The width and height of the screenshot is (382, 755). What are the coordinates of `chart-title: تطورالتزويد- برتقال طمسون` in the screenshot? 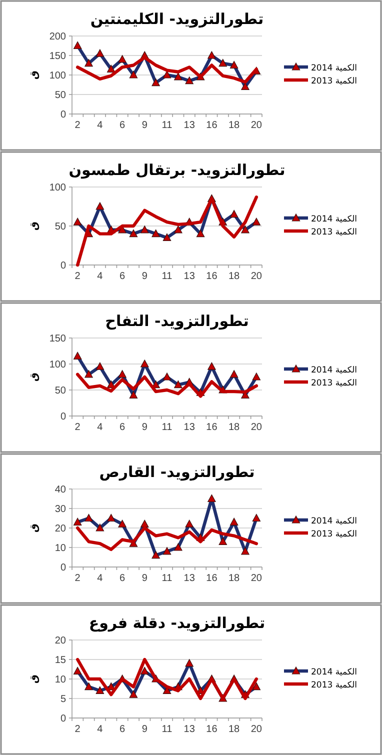 It's located at (177, 170).